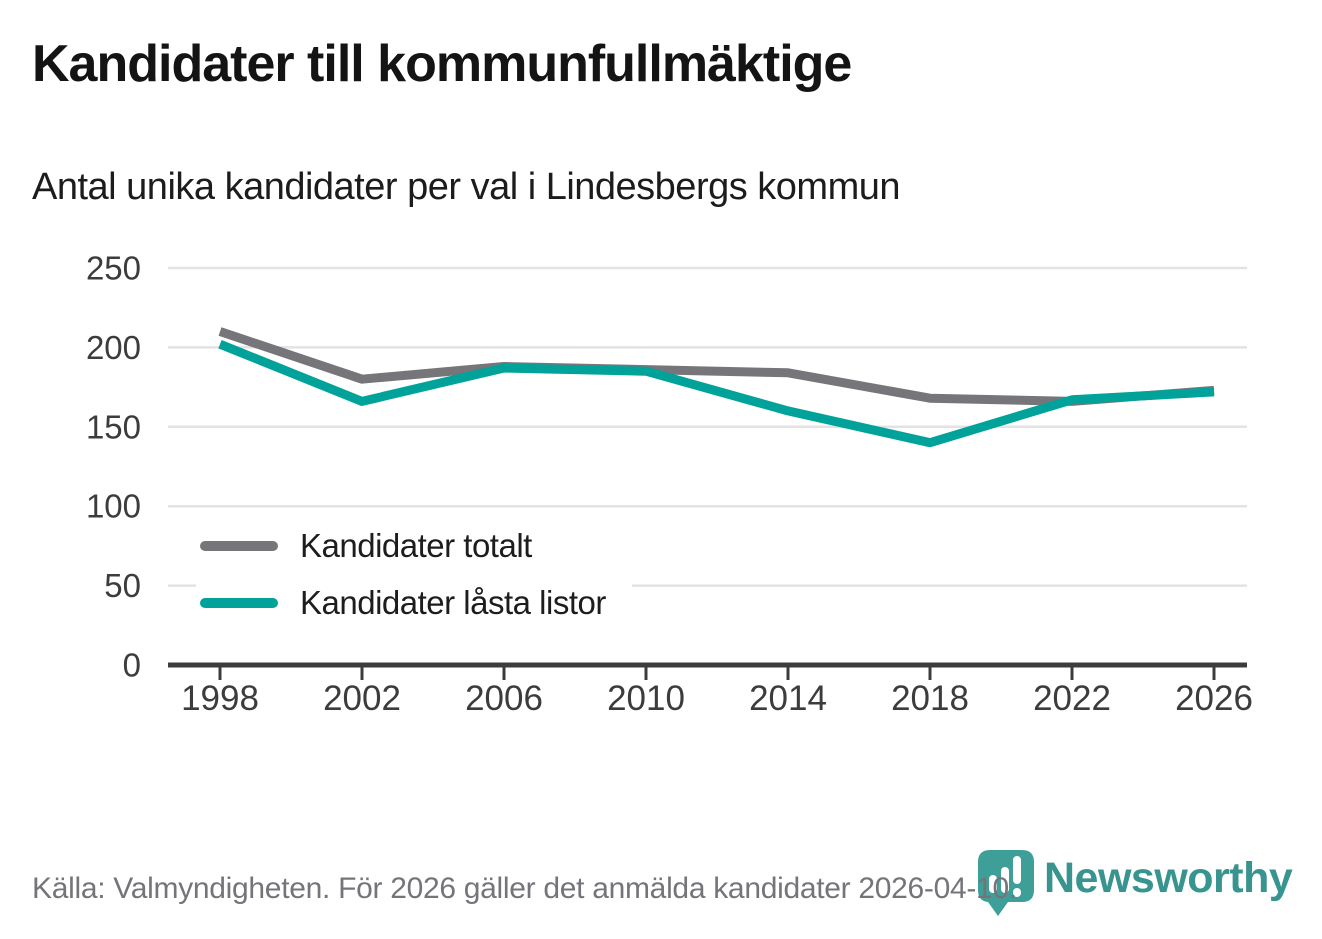 The image size is (1322, 939). Describe the element at coordinates (132, 665) in the screenshot. I see `y-axis-label-0: 0` at that location.